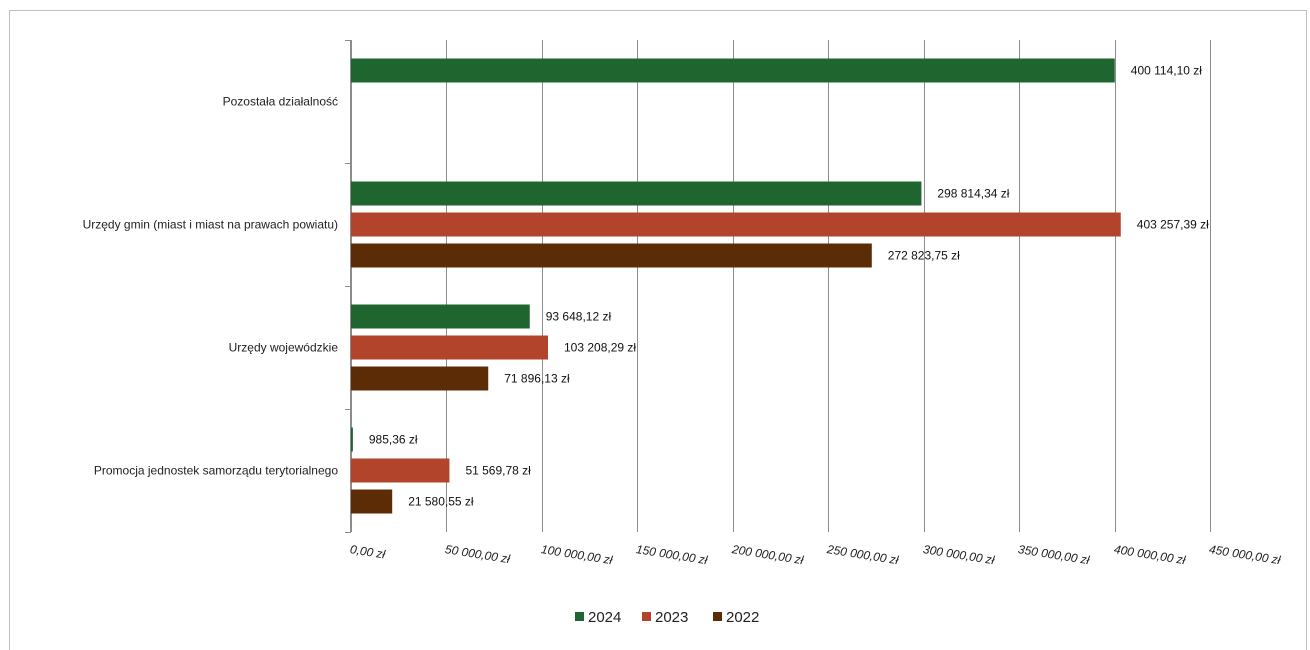  I want to click on x-tick-label: 350 000,00 zł, so click(1054, 554).